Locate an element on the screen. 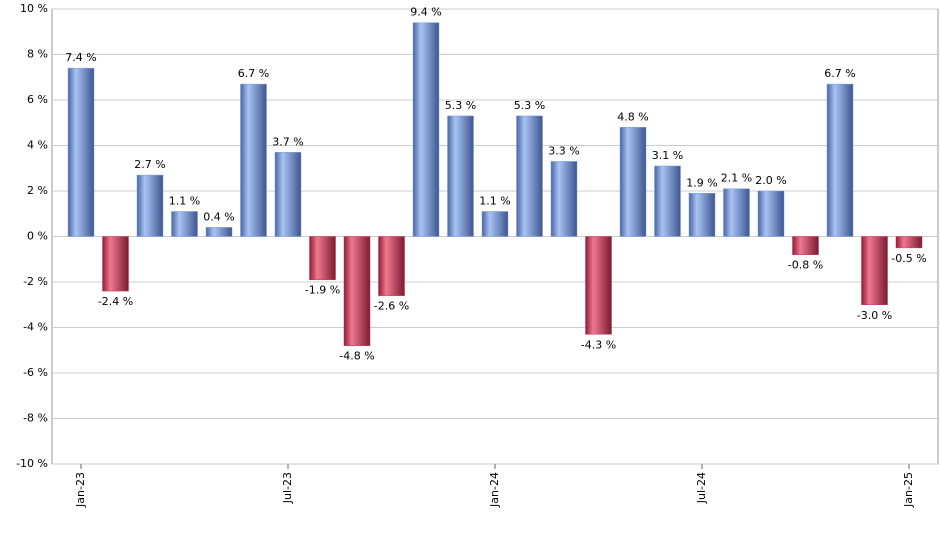  value-label: 0.4 % is located at coordinates (218, 216).